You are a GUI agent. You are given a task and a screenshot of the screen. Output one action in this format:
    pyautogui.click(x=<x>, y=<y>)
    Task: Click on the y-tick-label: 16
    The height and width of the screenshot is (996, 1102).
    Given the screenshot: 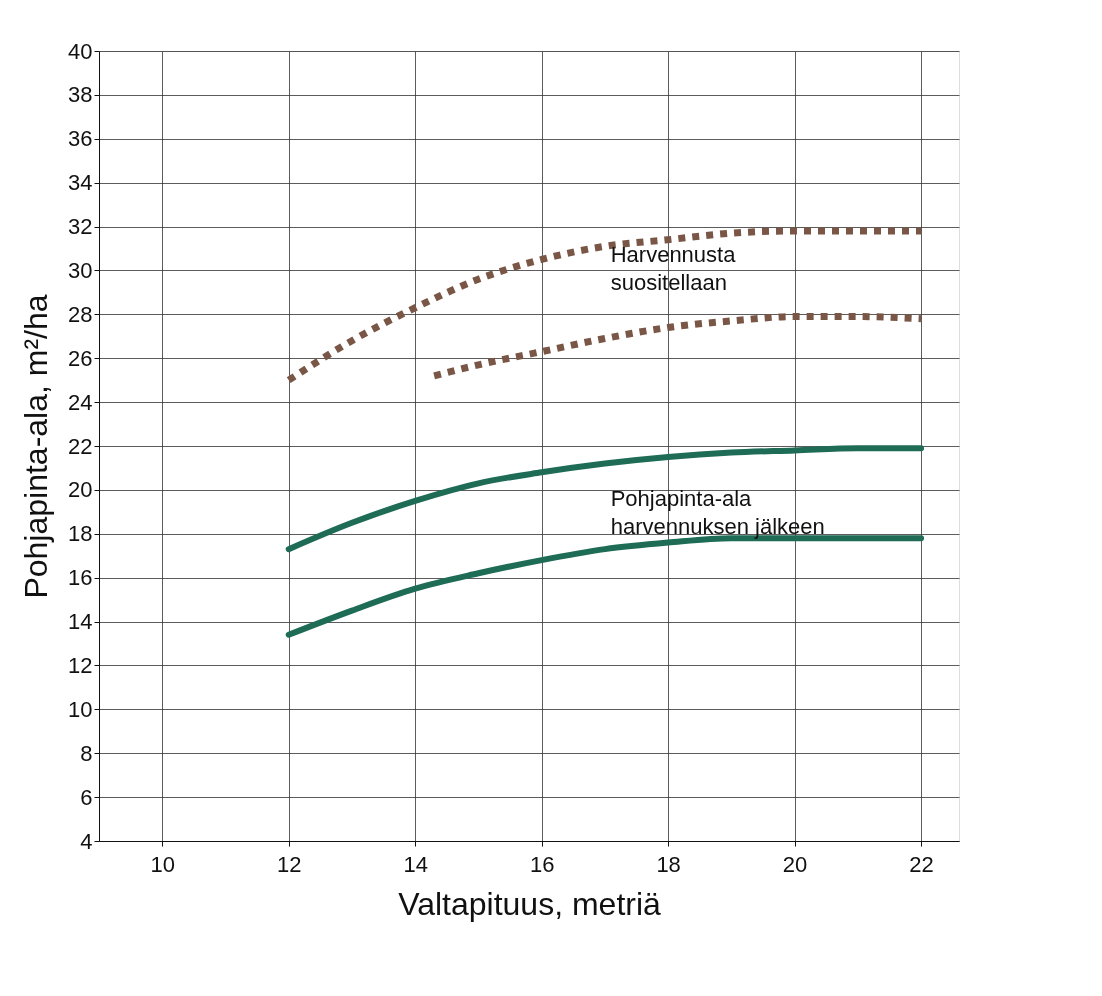 What is the action you would take?
    pyautogui.click(x=80, y=578)
    